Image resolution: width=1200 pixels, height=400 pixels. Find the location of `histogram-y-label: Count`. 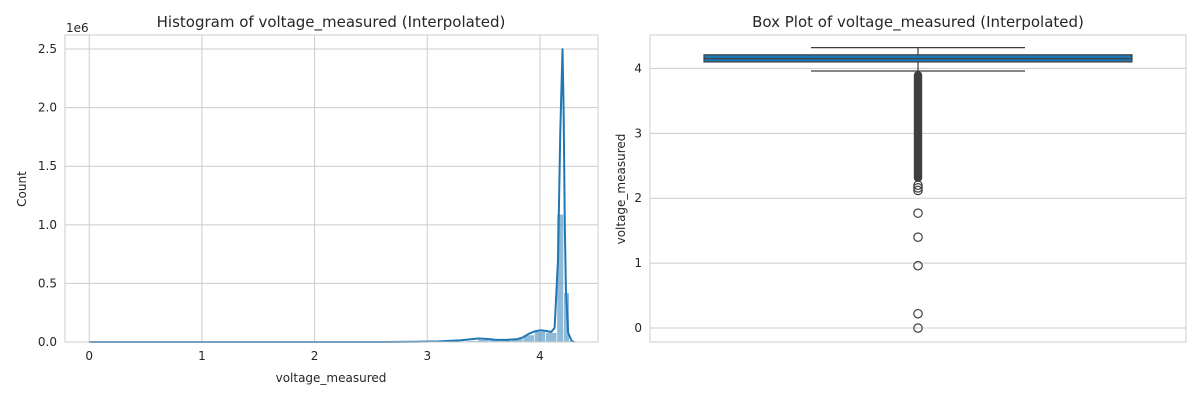

histogram-y-label: Count is located at coordinates (22, 189).